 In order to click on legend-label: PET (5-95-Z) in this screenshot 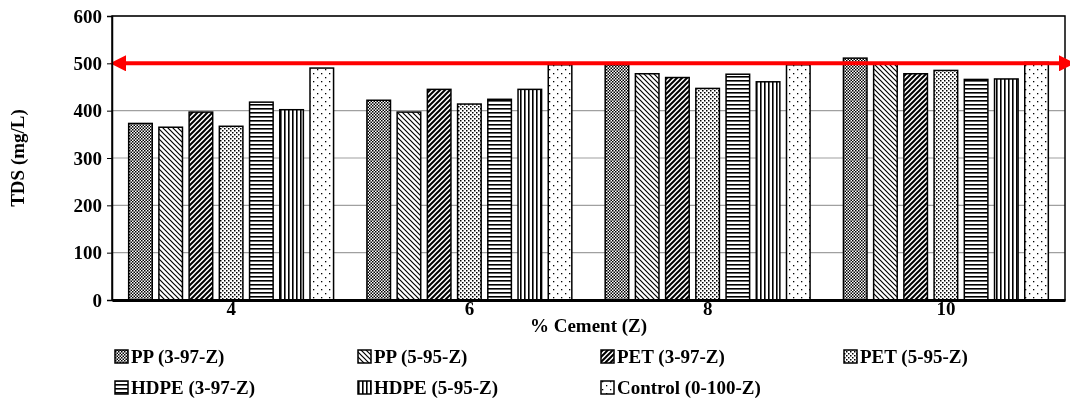, I will do `click(914, 357)`.